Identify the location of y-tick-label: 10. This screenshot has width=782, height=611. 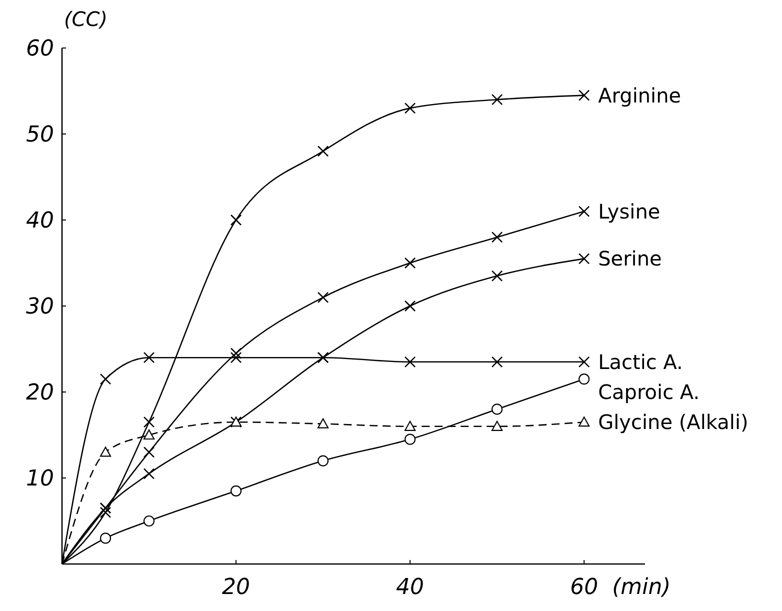
(40, 479).